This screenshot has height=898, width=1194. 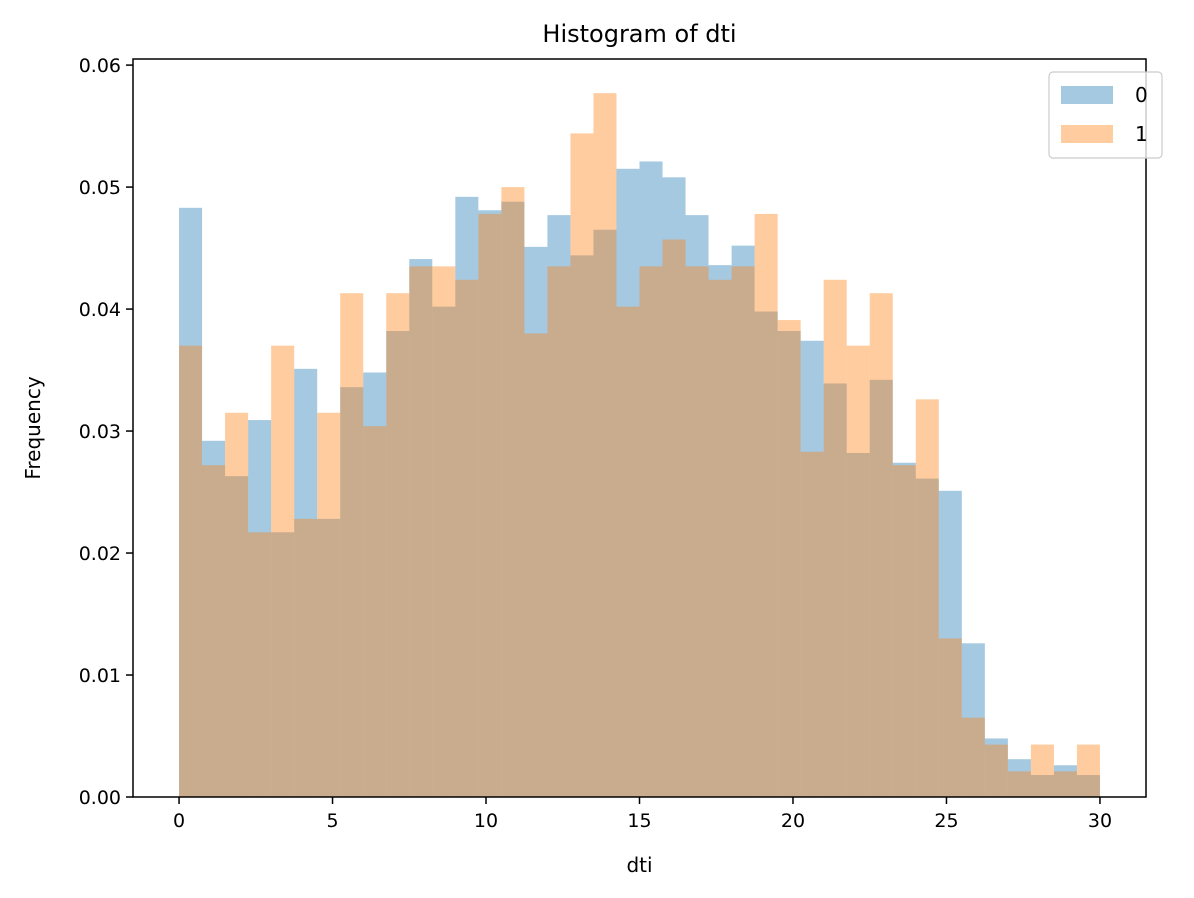 What do you see at coordinates (179, 821) in the screenshot?
I see `x-tick-label: 0` at bounding box center [179, 821].